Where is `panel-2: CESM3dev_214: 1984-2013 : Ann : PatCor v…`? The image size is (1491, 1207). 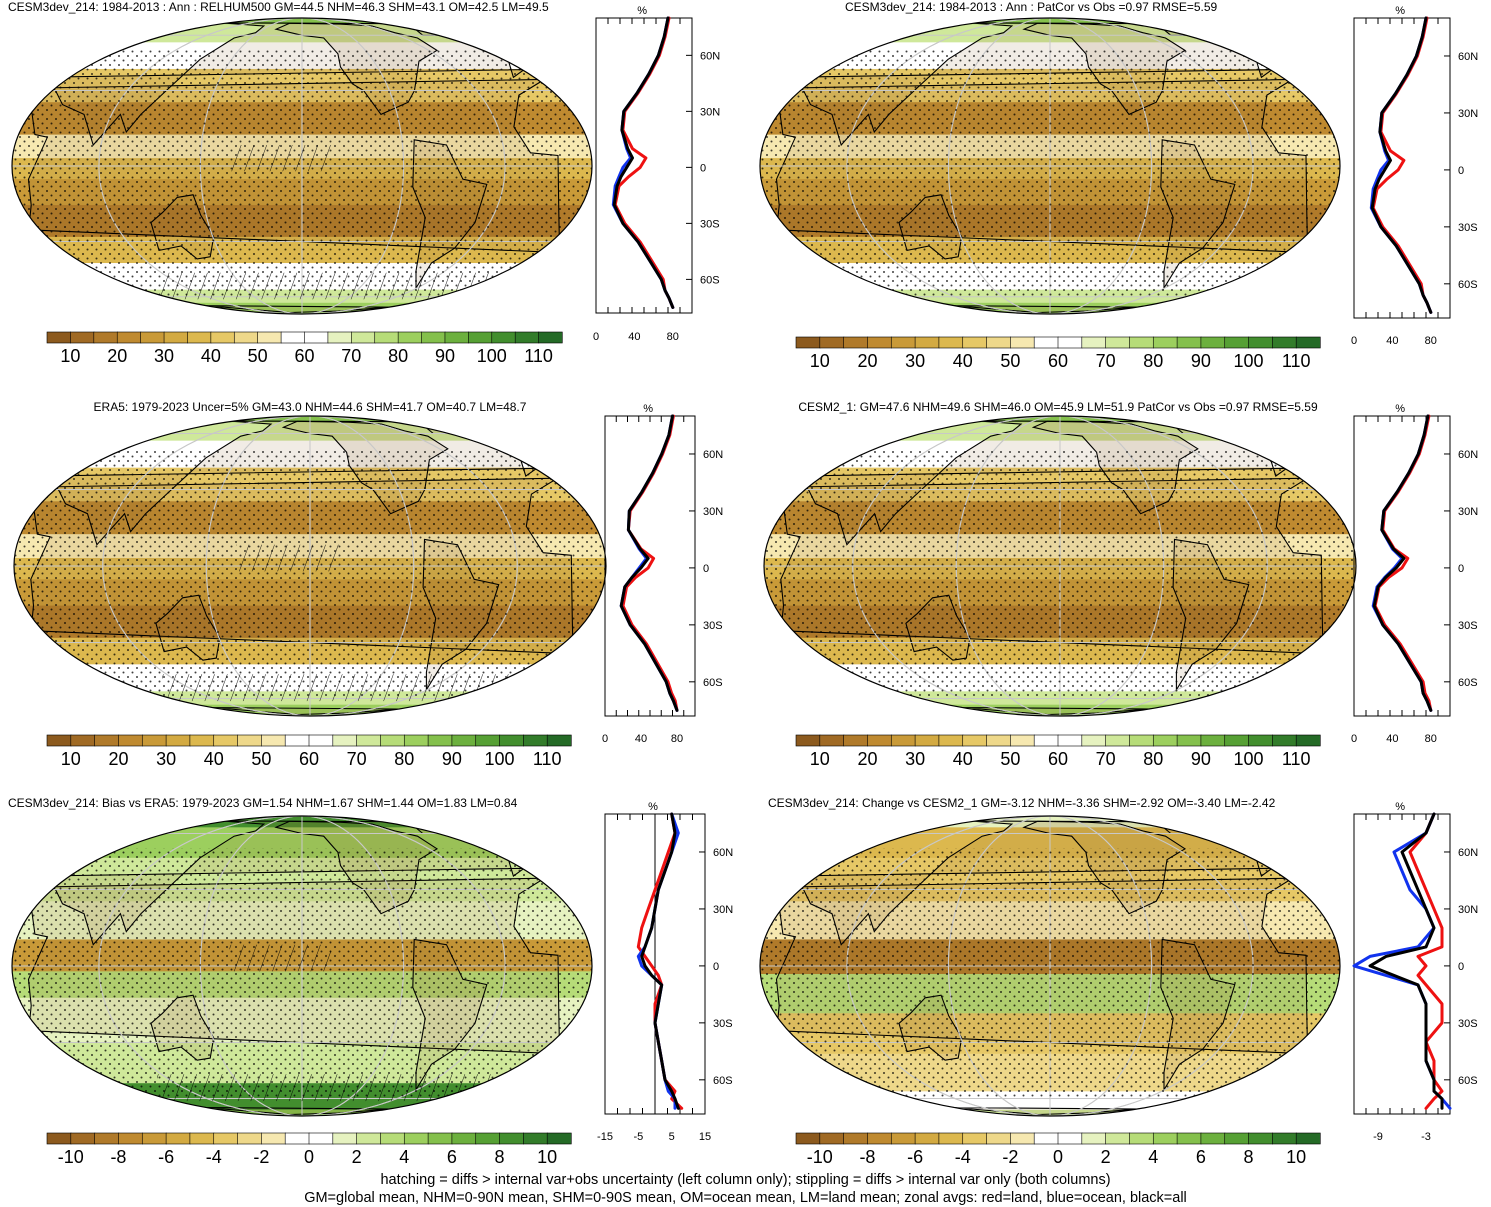 panel-2: CESM3dev_214: 1984-2013 : Ann : PatCor v… is located at coordinates (1118, 185).